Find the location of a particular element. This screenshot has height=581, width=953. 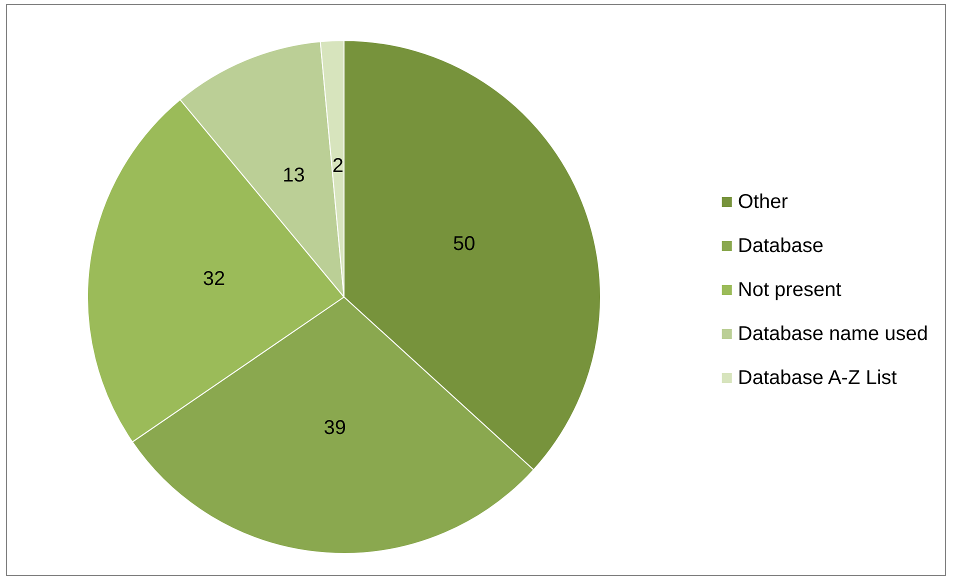

legend-label: Database is located at coordinates (781, 246).